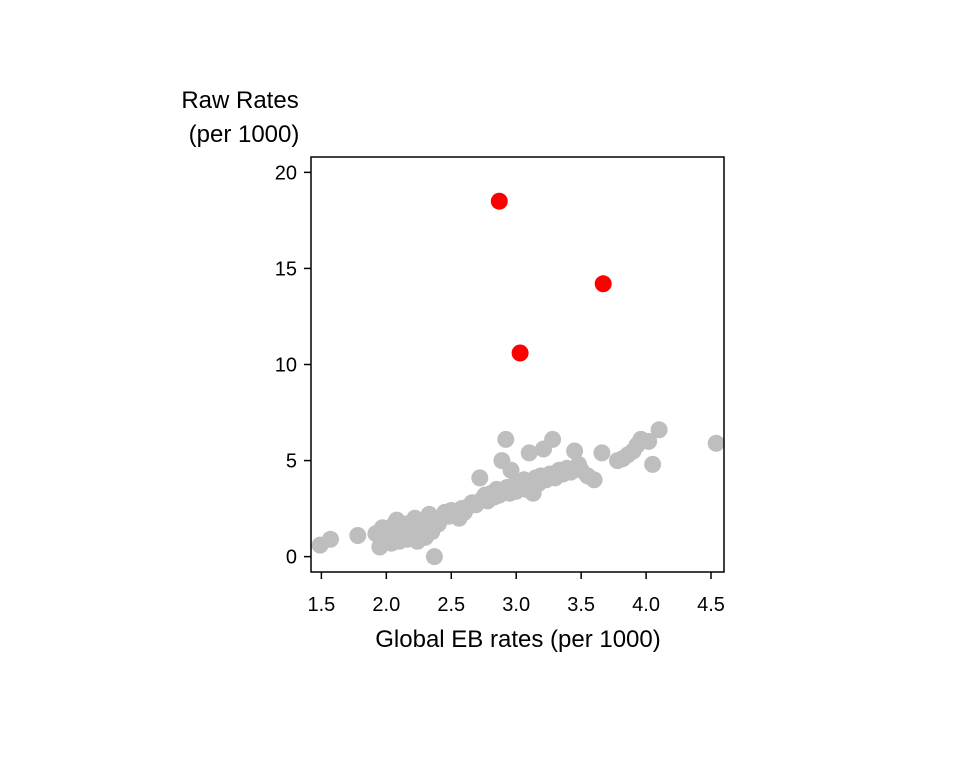 Image resolution: width=960 pixels, height=768 pixels. I want to click on y-tick-label: 5, so click(291, 462).